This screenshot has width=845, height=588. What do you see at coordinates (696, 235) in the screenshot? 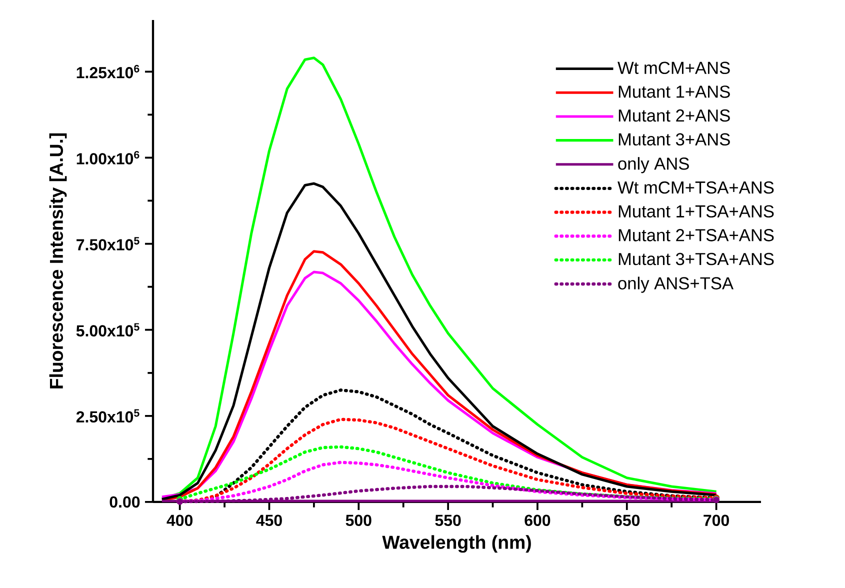
I see `legend-label: Mutant 2+TSA+ANS` at bounding box center [696, 235].